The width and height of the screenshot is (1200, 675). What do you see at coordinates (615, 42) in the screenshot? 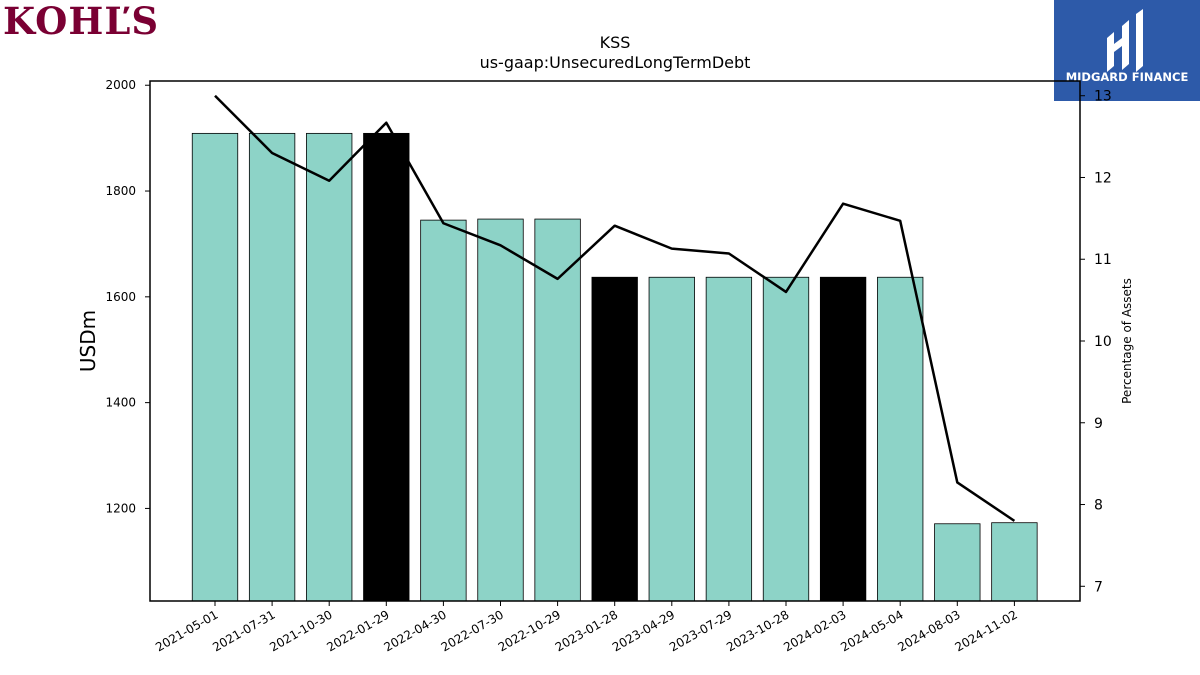
I see `chart-title: KSS` at bounding box center [615, 42].